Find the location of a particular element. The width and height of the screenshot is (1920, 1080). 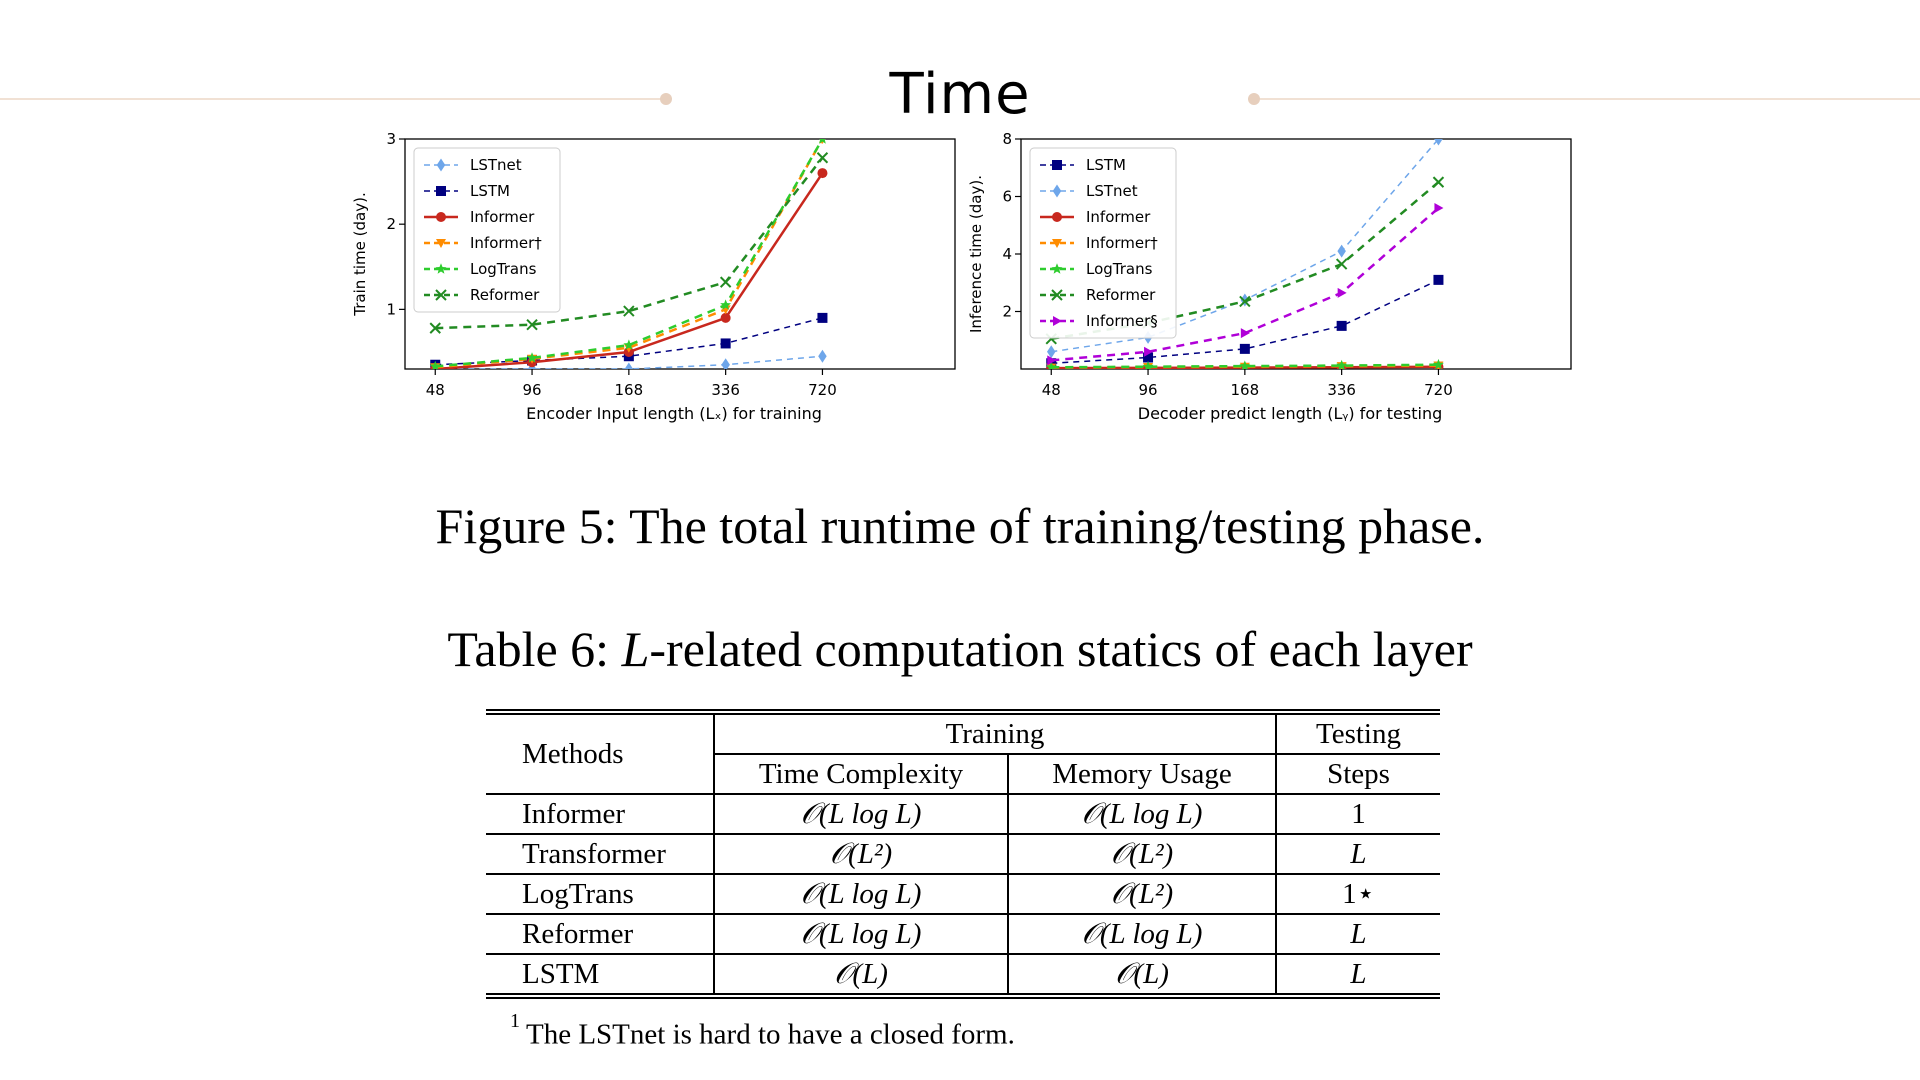

y-tick-label: 3 is located at coordinates (391, 139).